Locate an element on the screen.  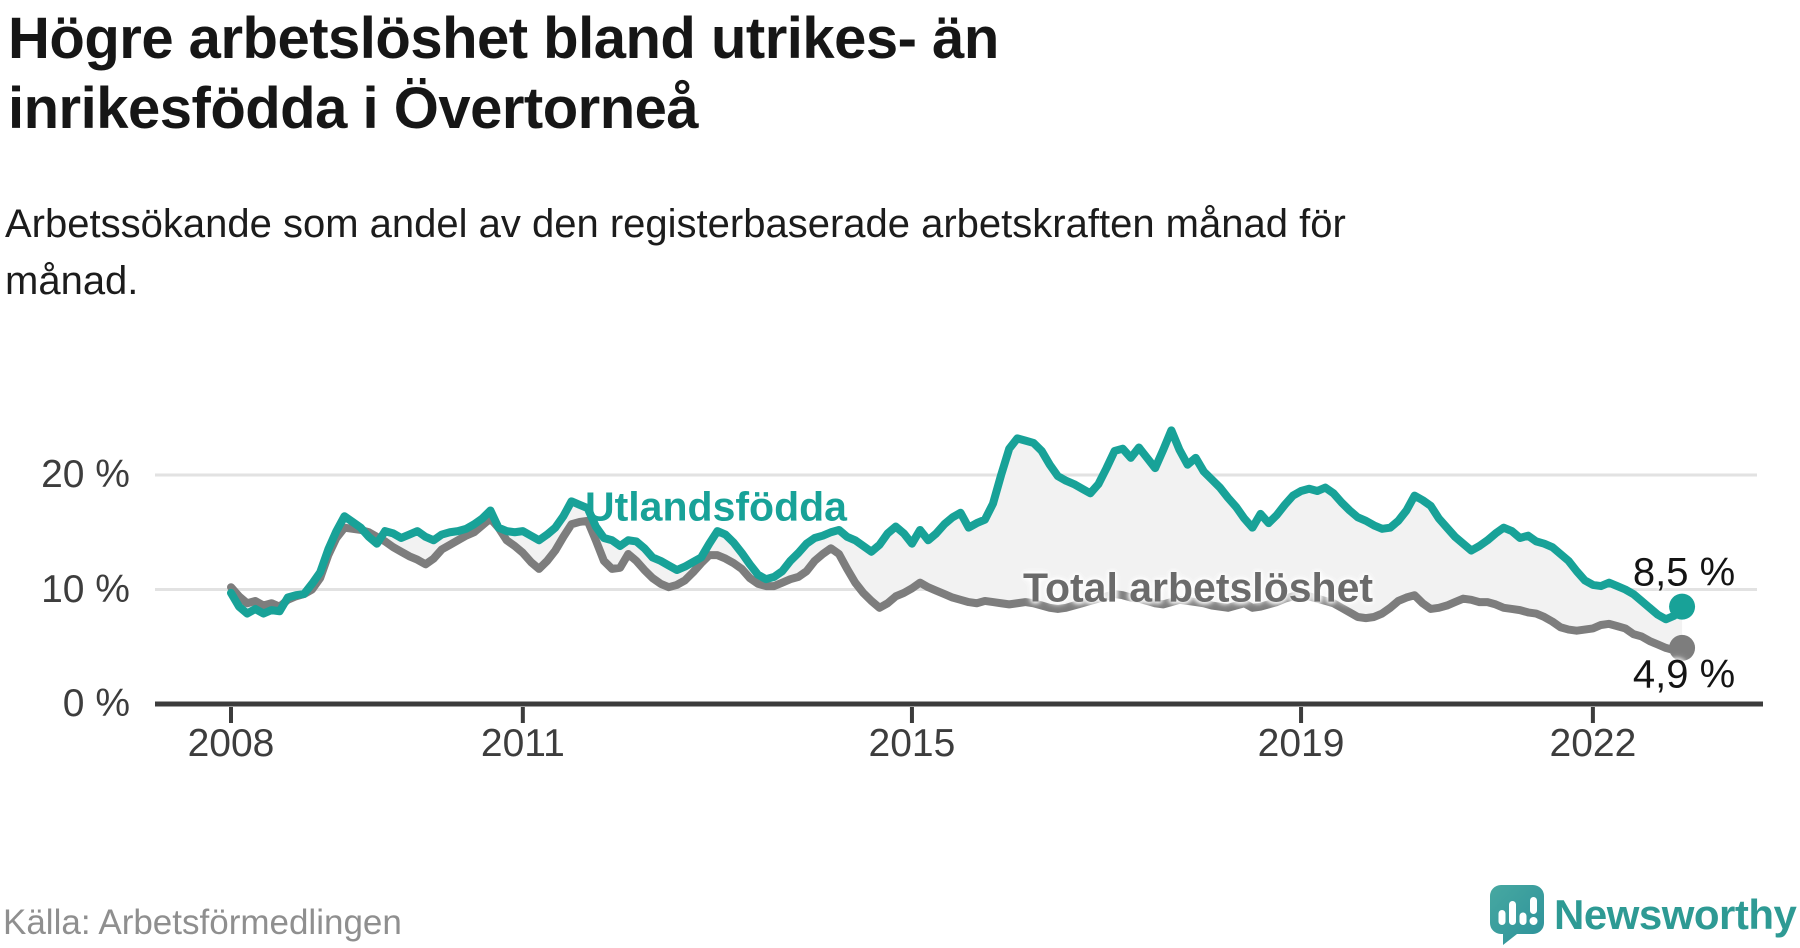
x-axis-label: 2011 is located at coordinates (522, 743).